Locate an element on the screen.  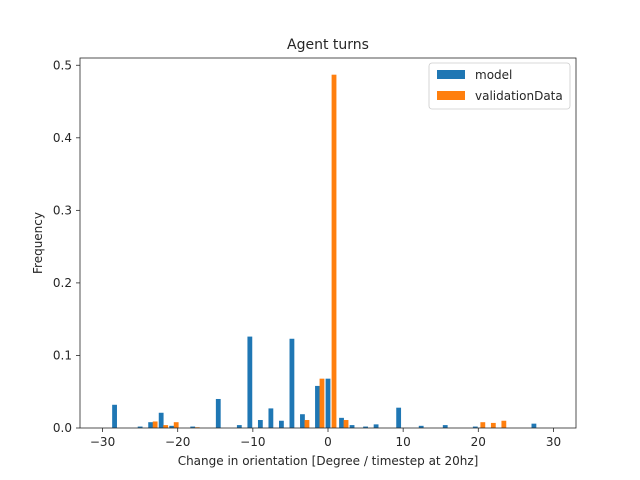
x-tick-label: 0 is located at coordinates (328, 442).